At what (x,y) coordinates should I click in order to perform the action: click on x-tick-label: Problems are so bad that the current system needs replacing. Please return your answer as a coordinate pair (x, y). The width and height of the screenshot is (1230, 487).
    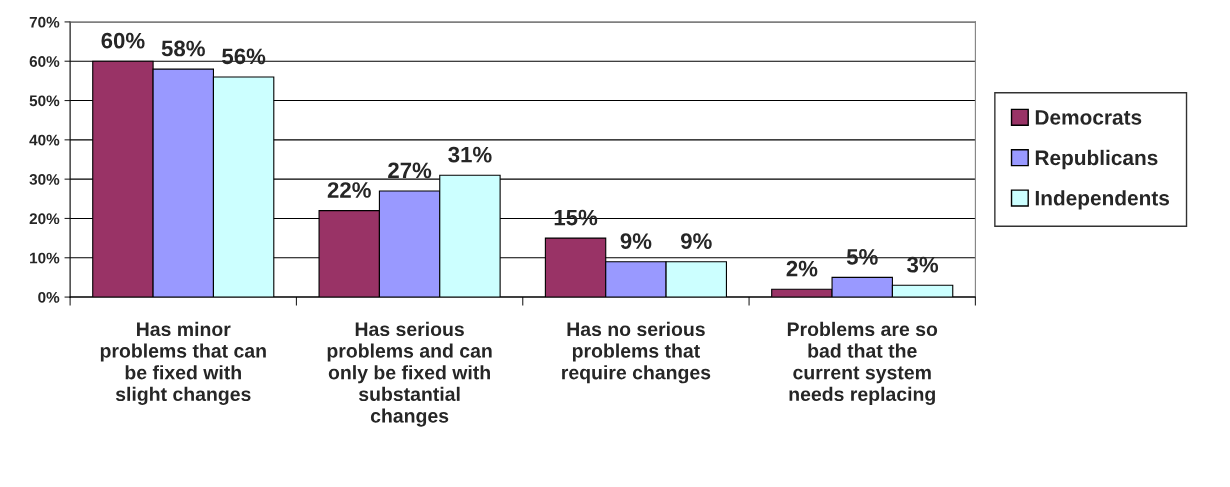
    Looking at the image, I should click on (862, 363).